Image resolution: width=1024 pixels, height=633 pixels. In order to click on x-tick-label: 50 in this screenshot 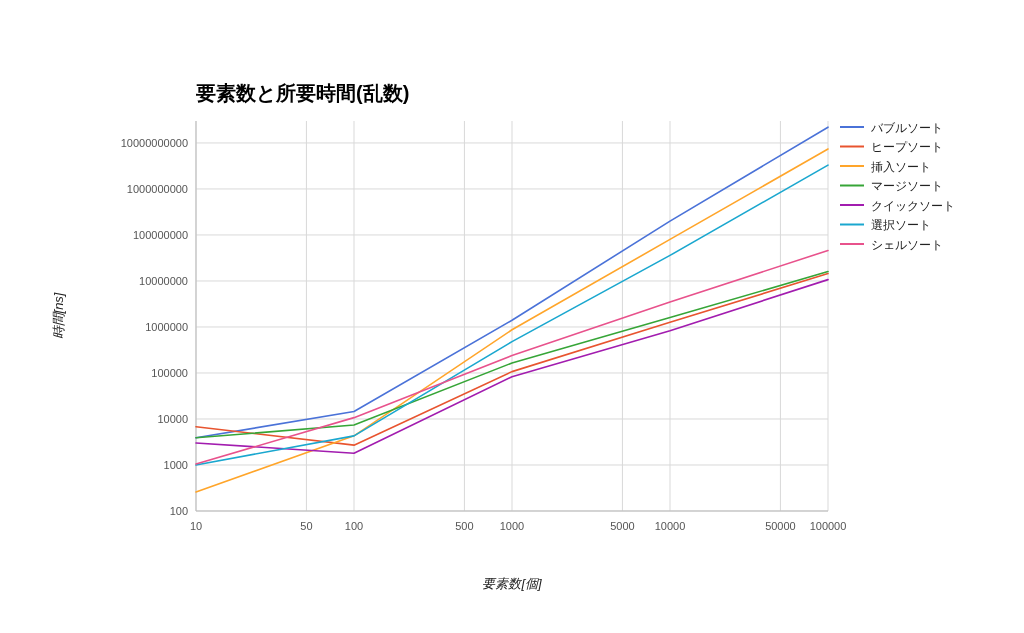, I will do `click(306, 526)`.